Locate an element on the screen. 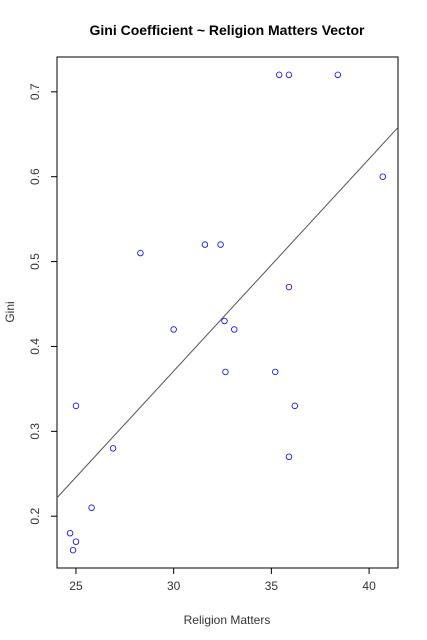 This screenshot has width=427, height=640. y-tick-label: 0.7 is located at coordinates (35, 91).